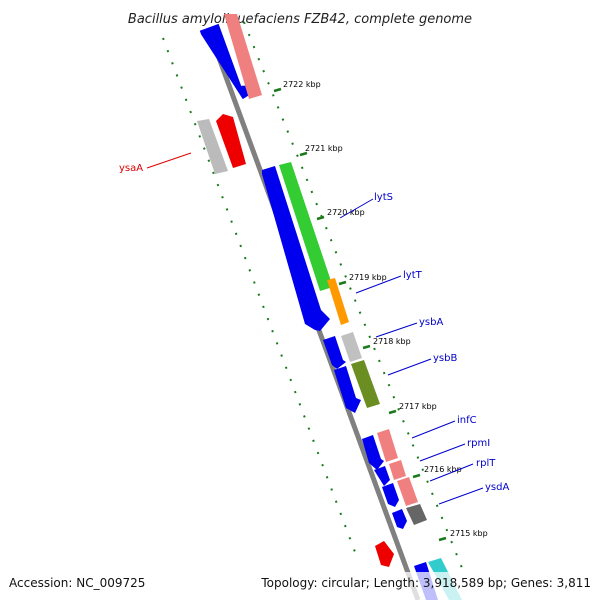 This screenshot has height=600, width=600. Describe the element at coordinates (478, 443) in the screenshot. I see `gene-label-rpmI: rpmI` at that location.